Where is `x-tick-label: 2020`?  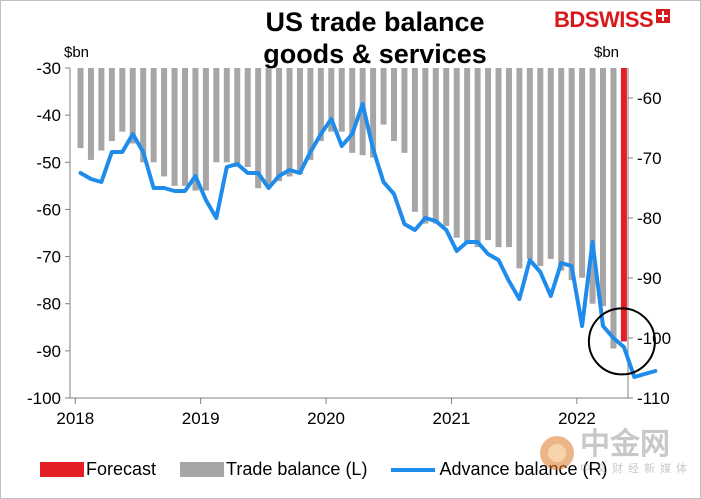 x-tick-label: 2020 is located at coordinates (326, 418).